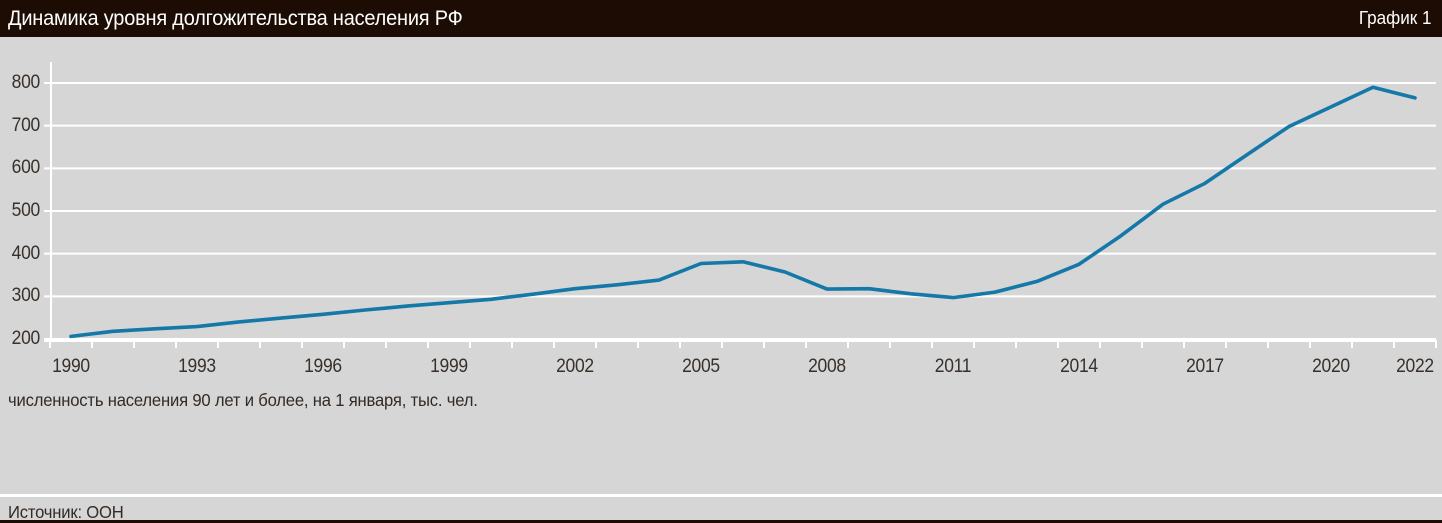  I want to click on y-axis-tick-label: 600, so click(26, 168).